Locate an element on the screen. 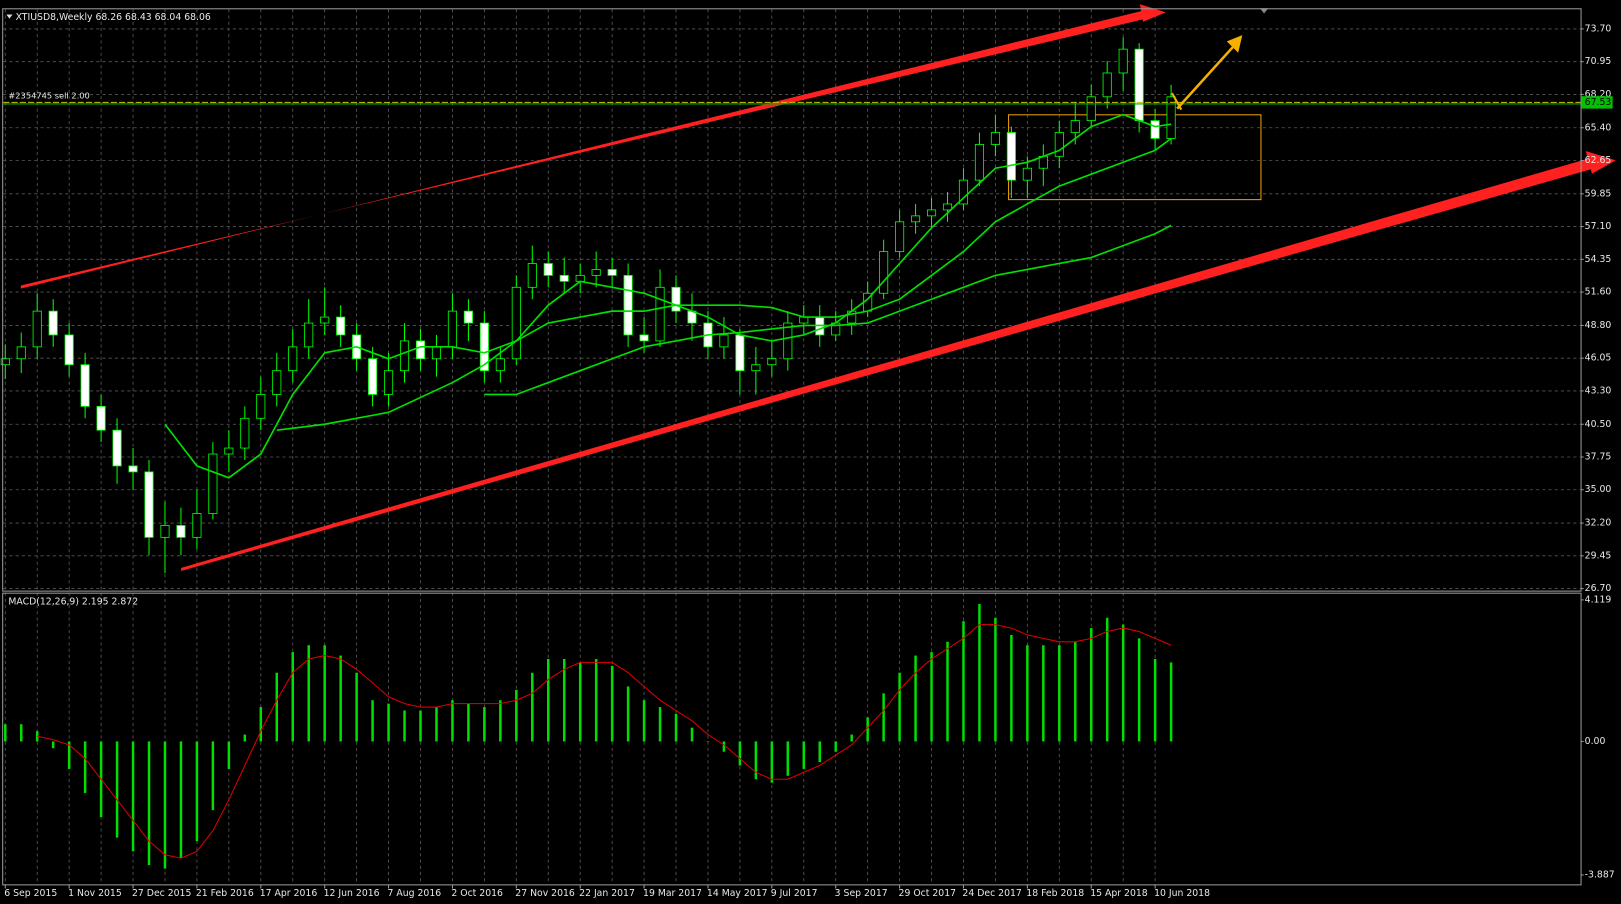 The image size is (1621, 904). y-tick-label: 68.20 is located at coordinates (1598, 94).